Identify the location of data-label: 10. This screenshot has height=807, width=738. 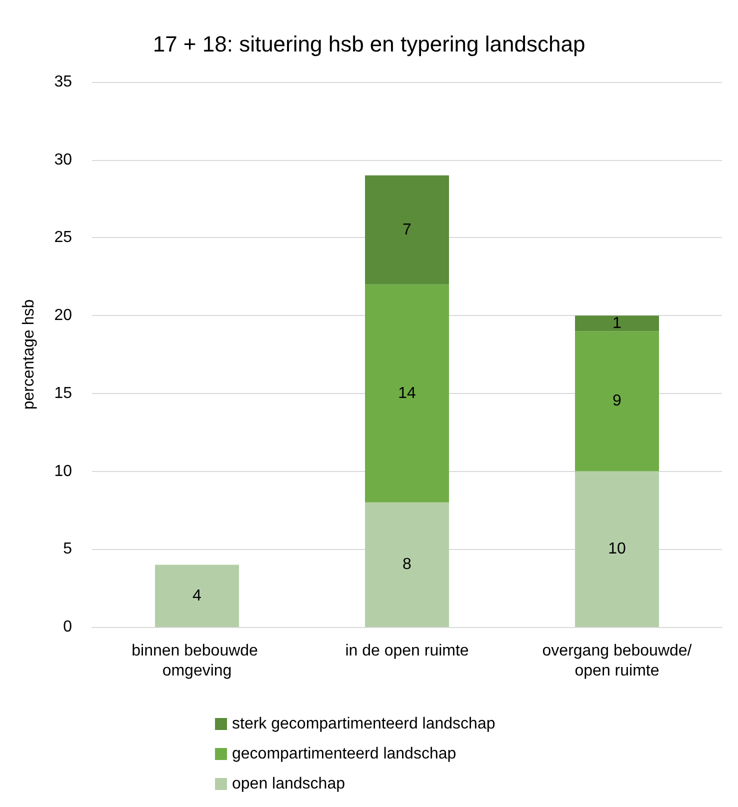
(617, 549).